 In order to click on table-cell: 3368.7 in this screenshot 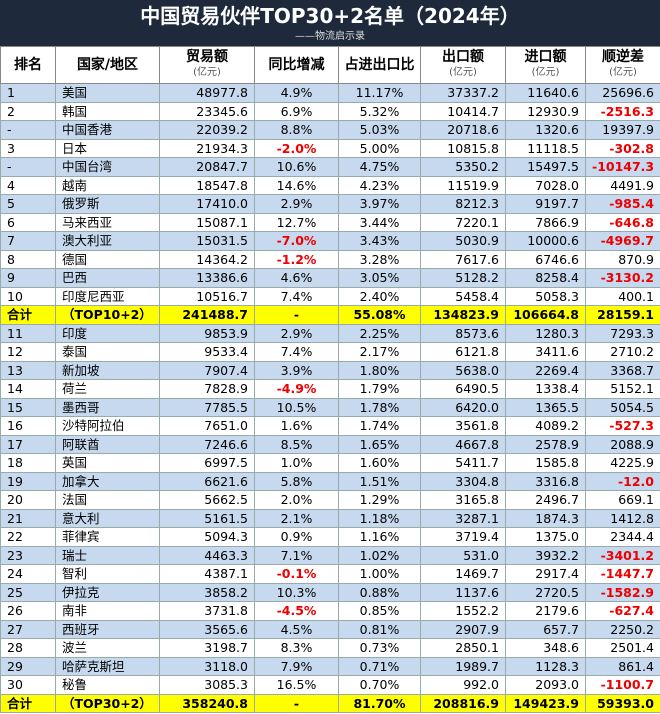, I will do `click(622, 370)`.